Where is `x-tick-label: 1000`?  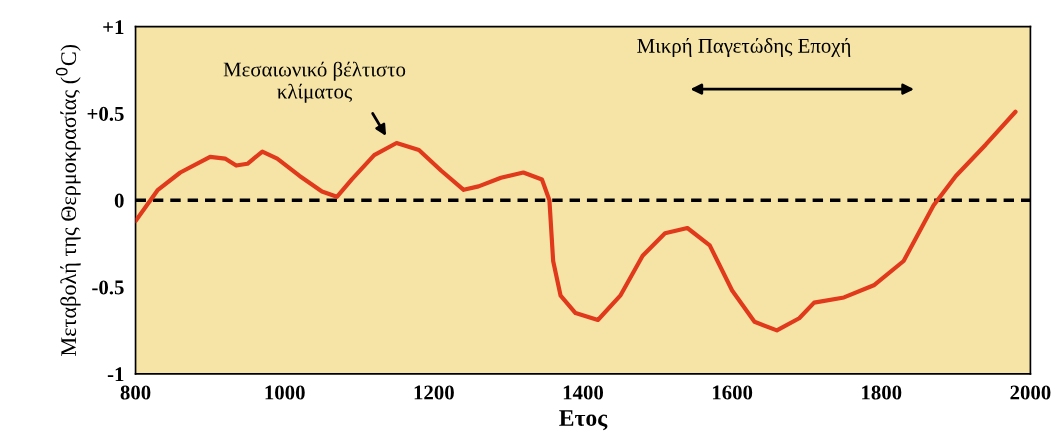 x-tick-label: 1000 is located at coordinates (285, 392).